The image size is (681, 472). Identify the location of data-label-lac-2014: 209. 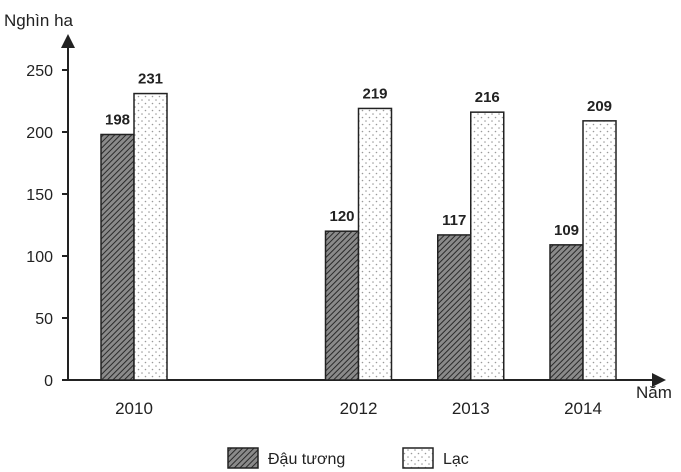
(599, 106).